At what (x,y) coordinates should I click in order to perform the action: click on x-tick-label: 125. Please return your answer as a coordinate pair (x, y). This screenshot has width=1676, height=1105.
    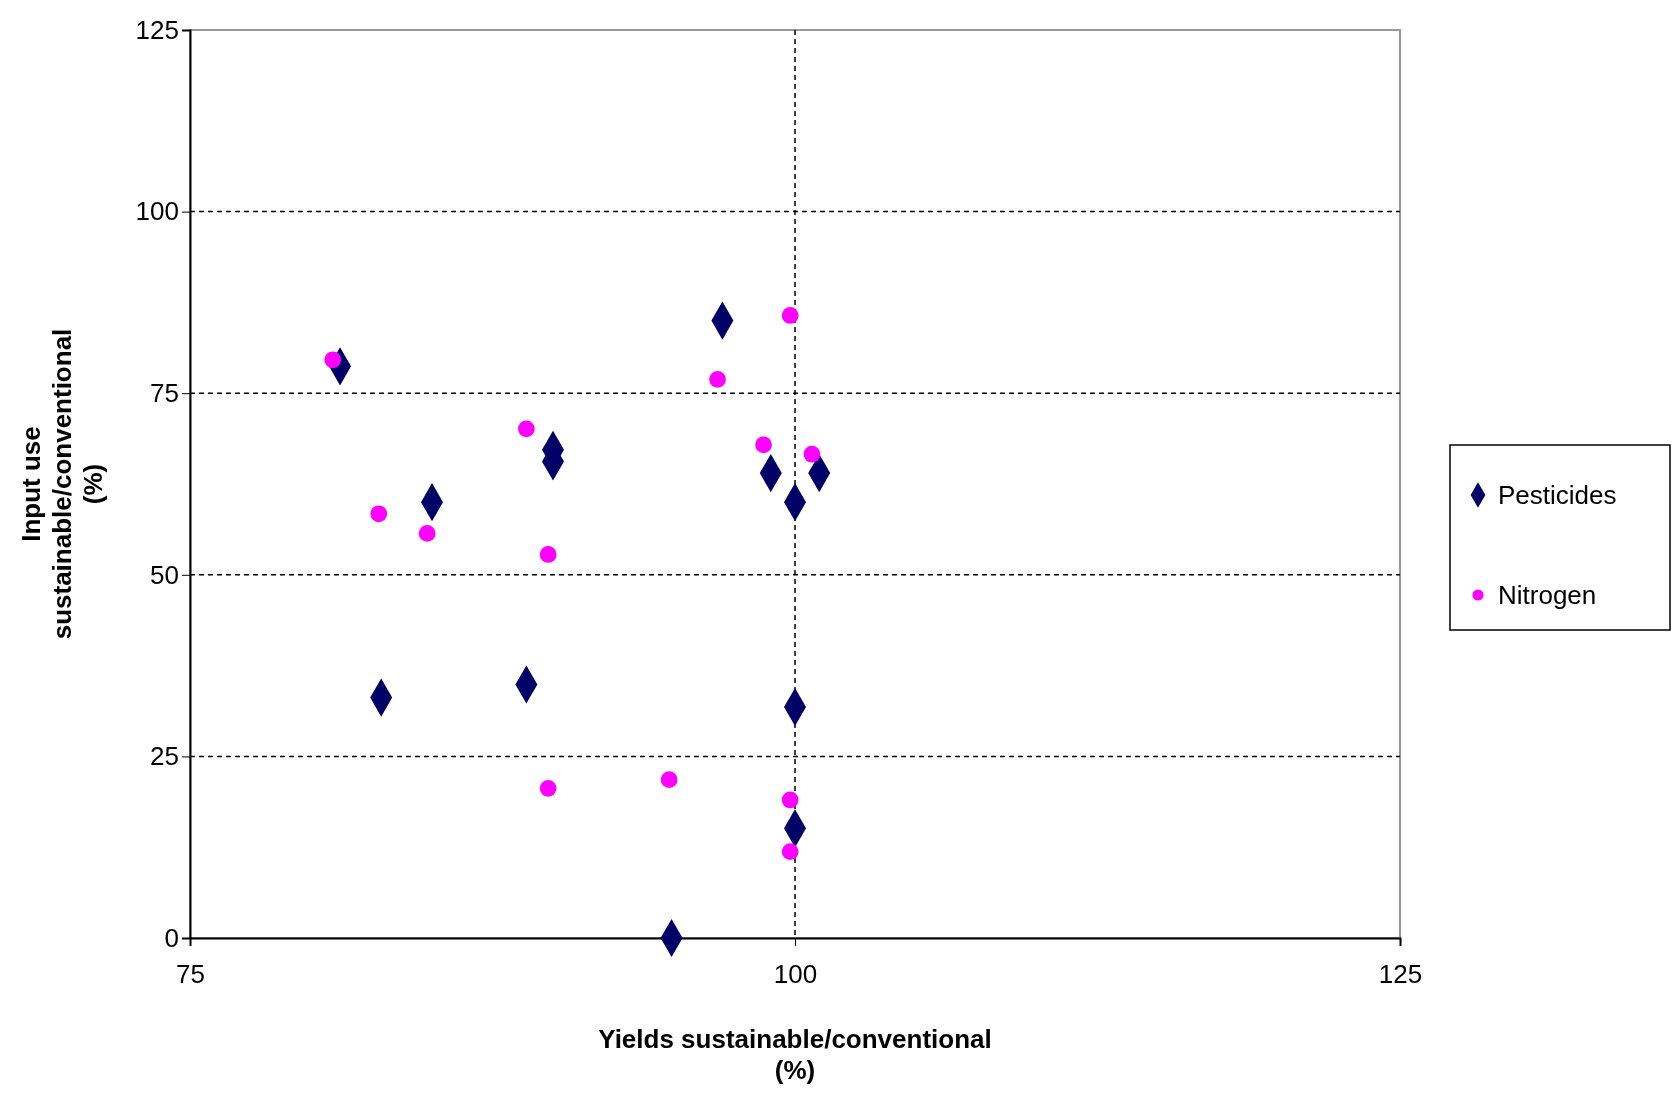
    Looking at the image, I should click on (1400, 973).